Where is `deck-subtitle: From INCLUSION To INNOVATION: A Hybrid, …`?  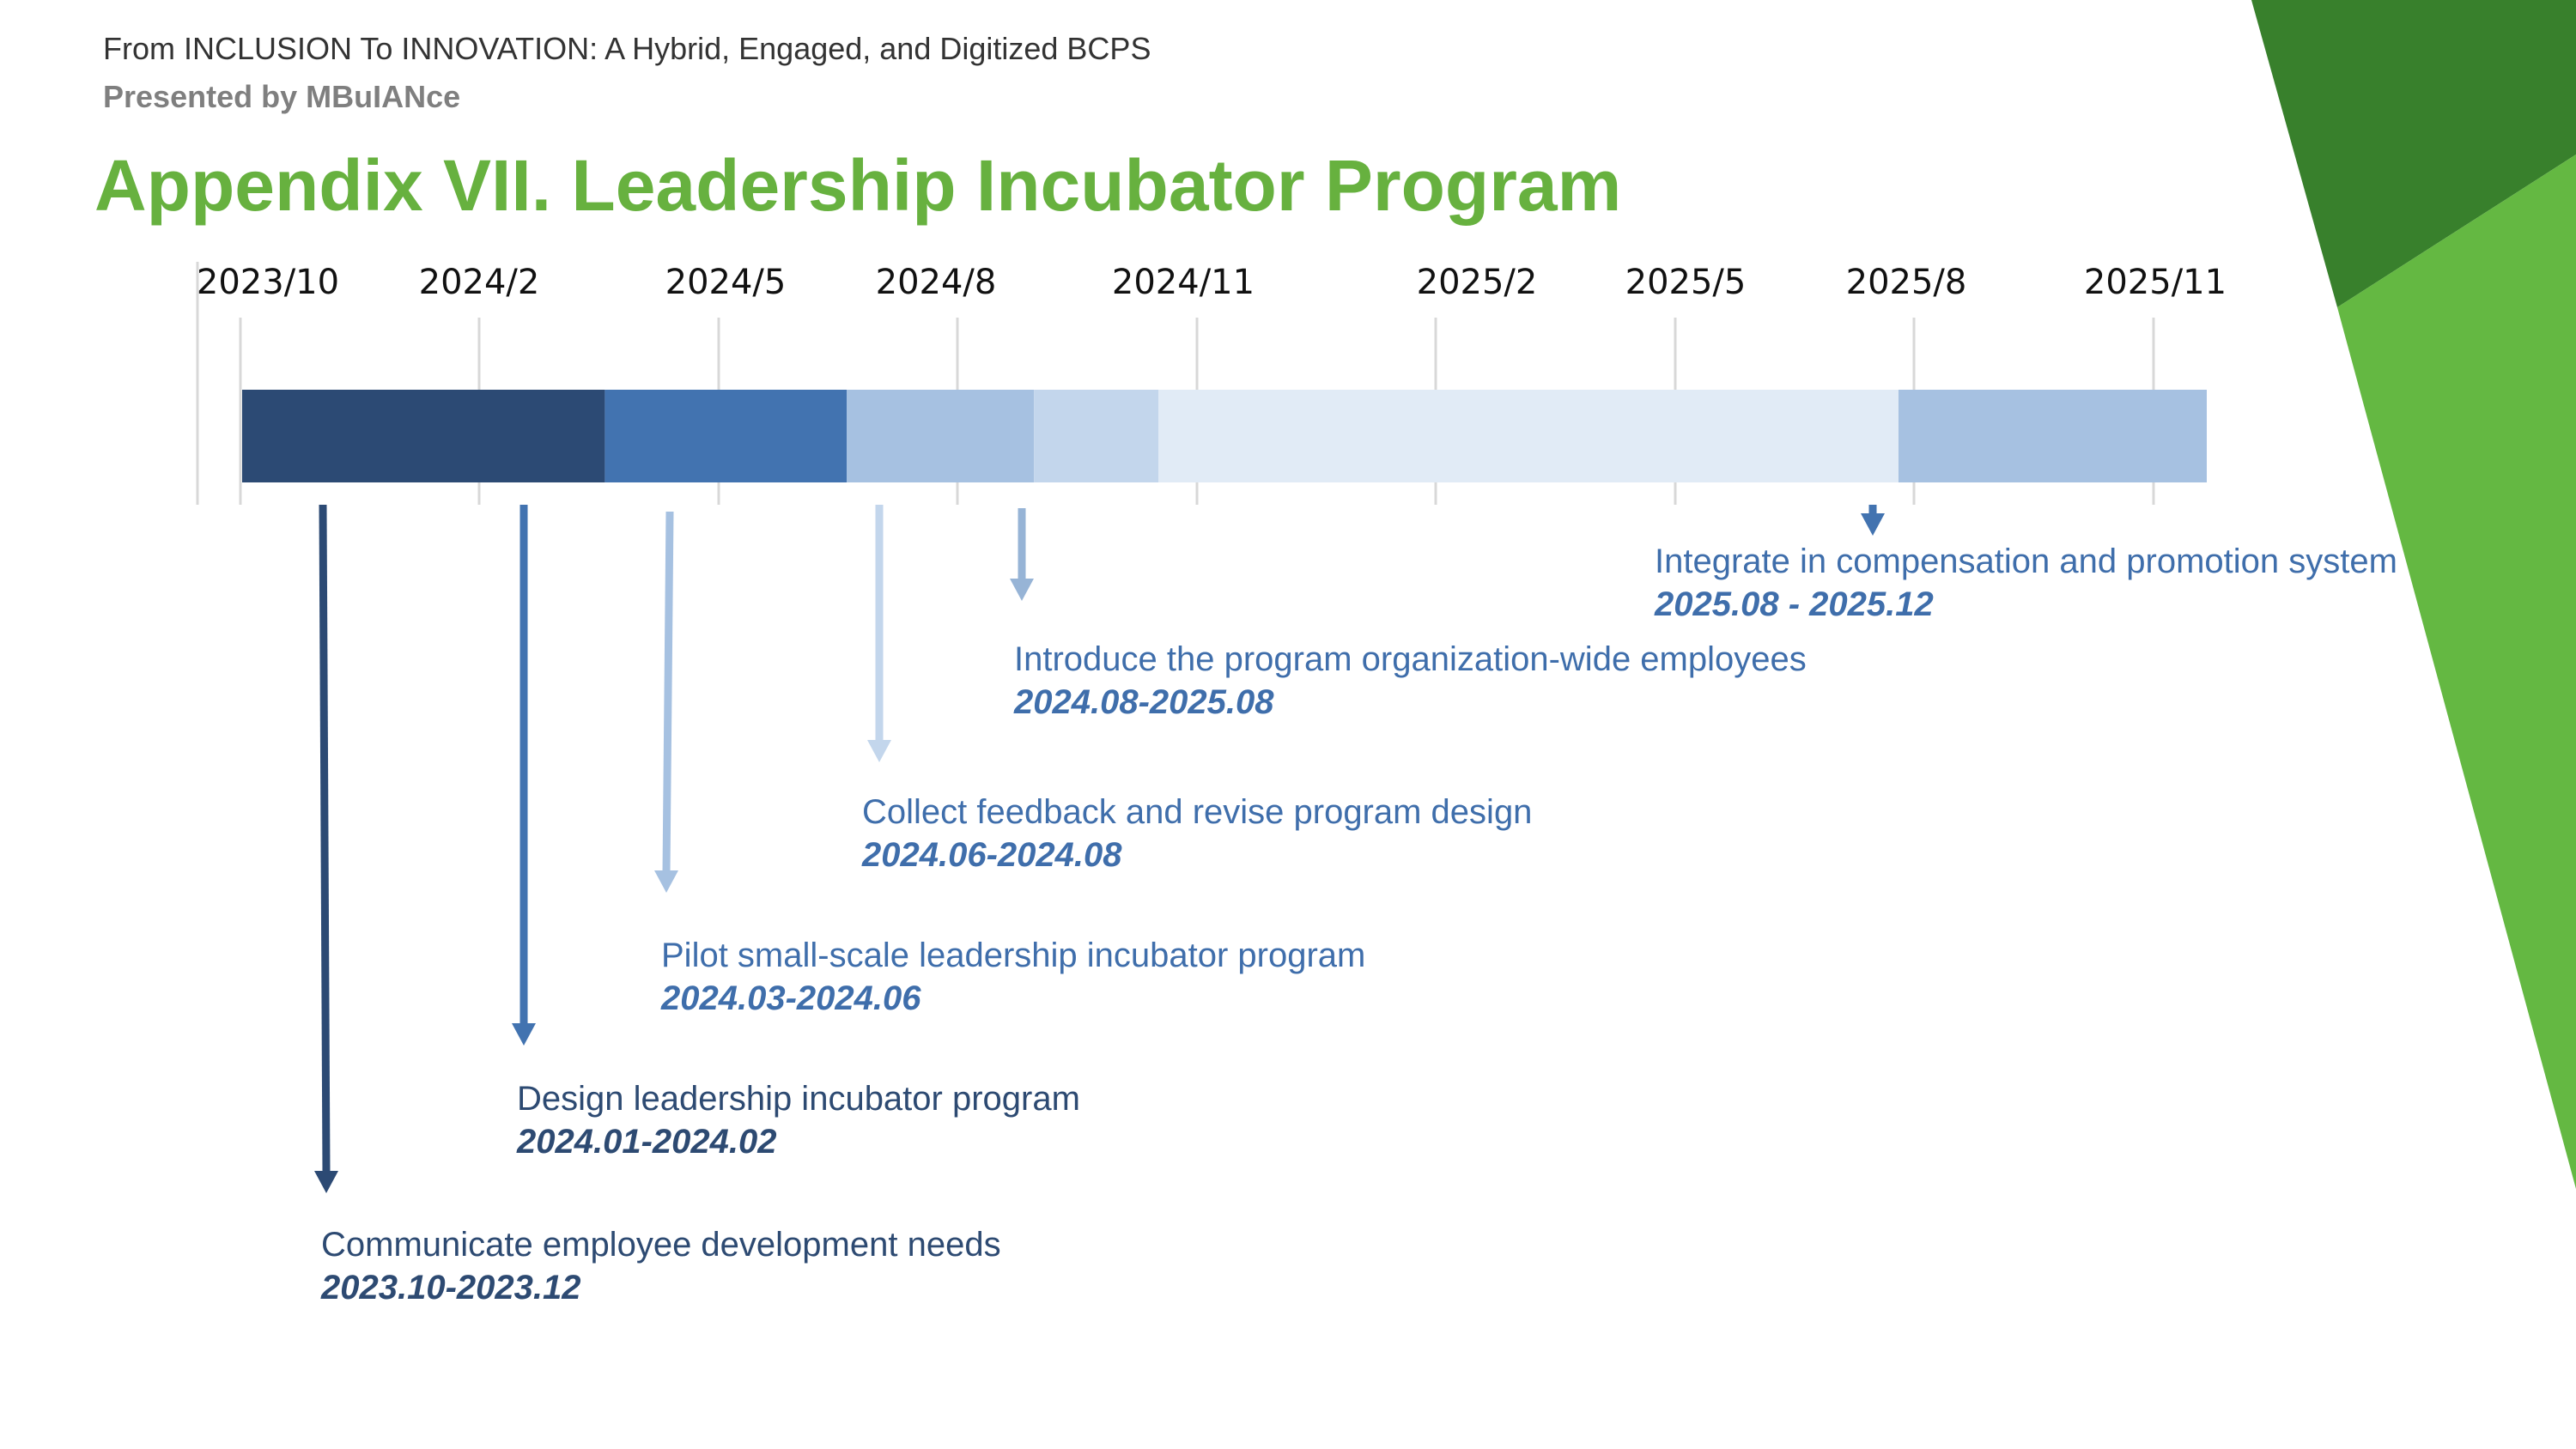
deck-subtitle: From INCLUSION To INNOVATION: A Hybrid, … is located at coordinates (627, 48).